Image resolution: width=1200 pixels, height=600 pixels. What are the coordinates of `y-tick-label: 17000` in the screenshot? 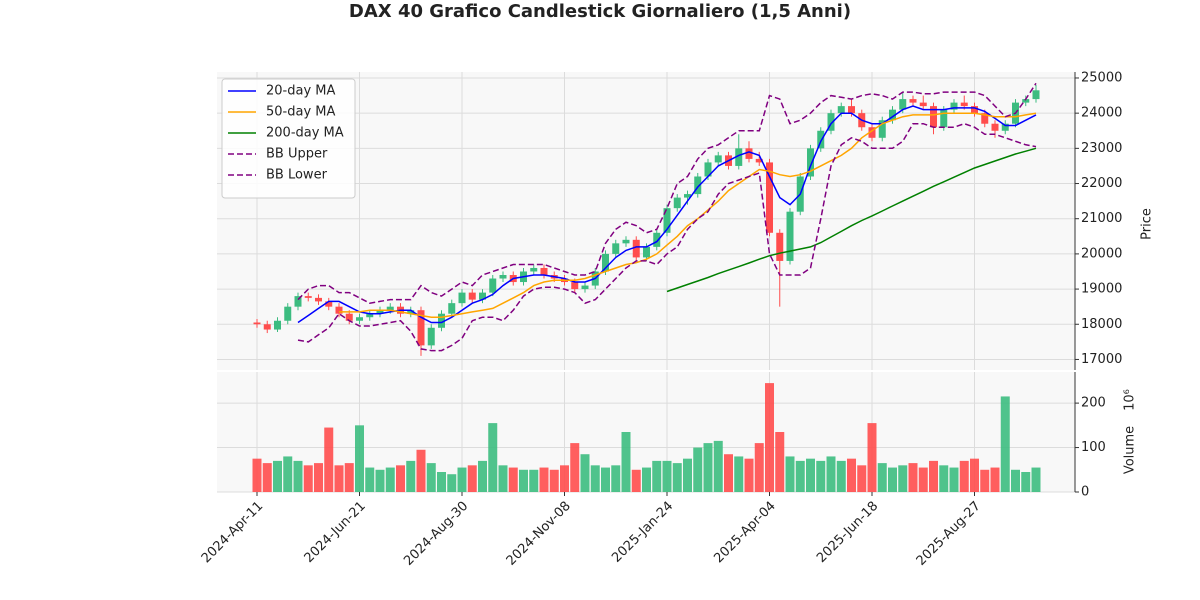 It's located at (1101, 359).